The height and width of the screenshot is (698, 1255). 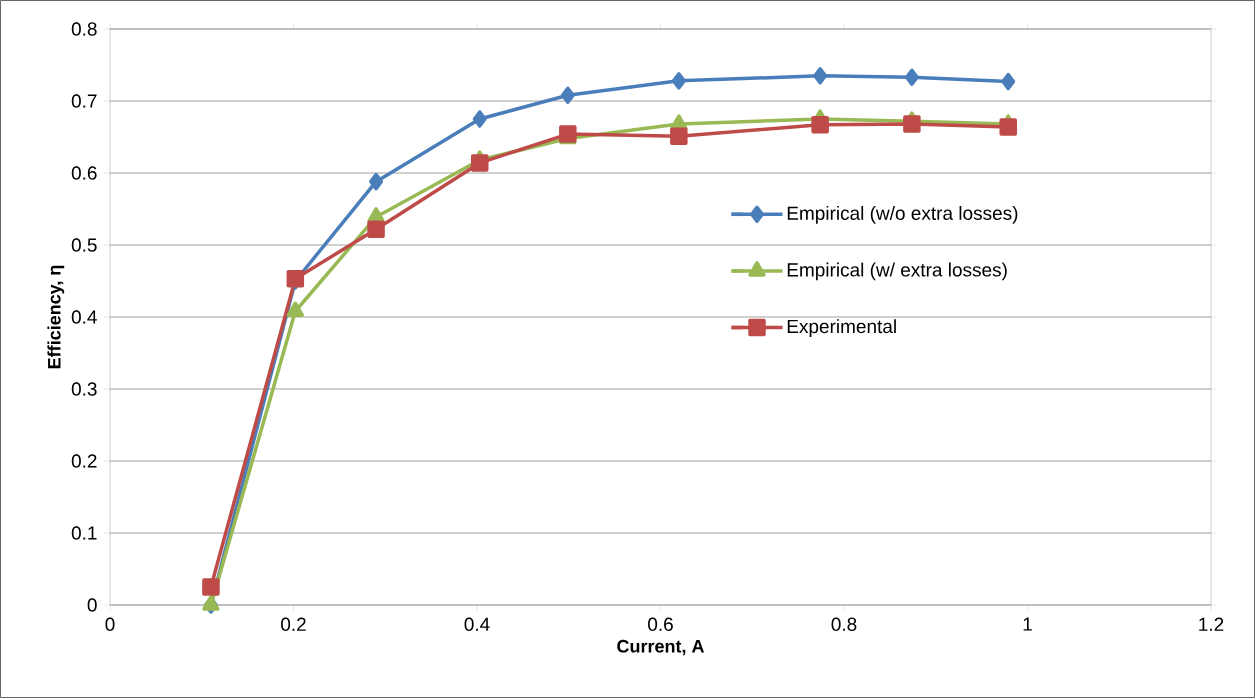 What do you see at coordinates (84, 317) in the screenshot?
I see `y-tick-label: 0.4` at bounding box center [84, 317].